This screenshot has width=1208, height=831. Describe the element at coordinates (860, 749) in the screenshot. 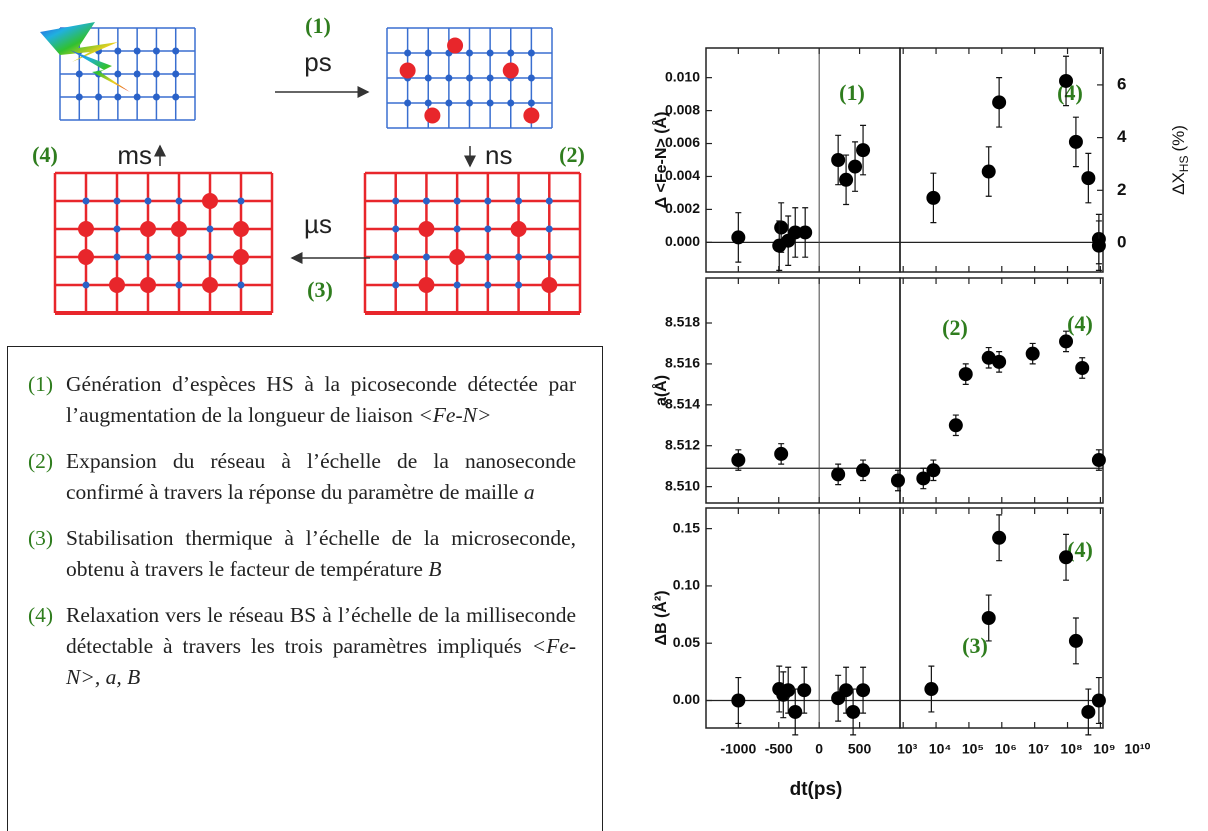

I see `x-tick-label: 500` at that location.